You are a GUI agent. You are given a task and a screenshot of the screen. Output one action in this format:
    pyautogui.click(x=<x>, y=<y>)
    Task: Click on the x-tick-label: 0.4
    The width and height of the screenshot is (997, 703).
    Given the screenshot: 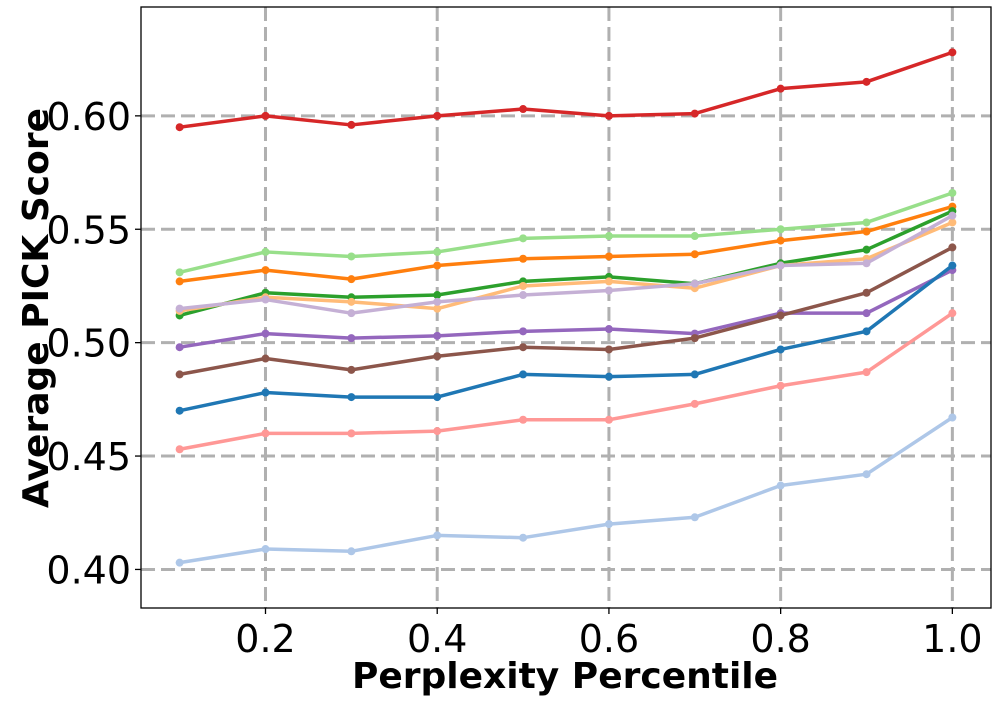 What is the action you would take?
    pyautogui.click(x=437, y=639)
    